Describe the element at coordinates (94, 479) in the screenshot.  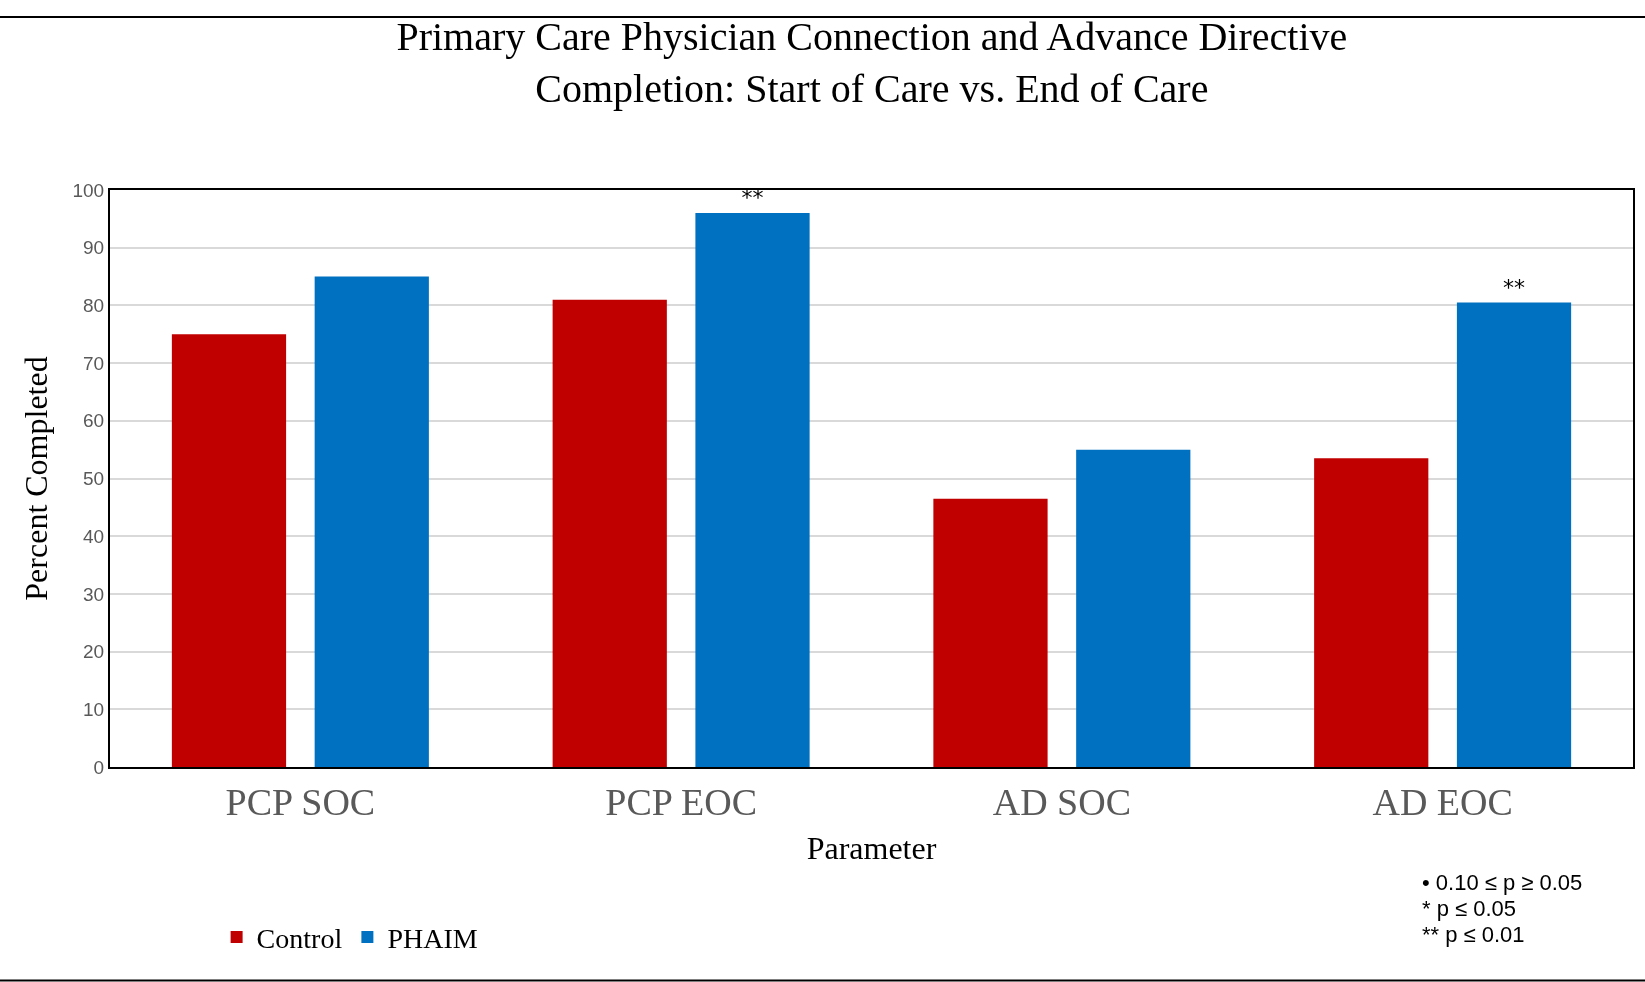
I see `y-tick-label: 50` at that location.